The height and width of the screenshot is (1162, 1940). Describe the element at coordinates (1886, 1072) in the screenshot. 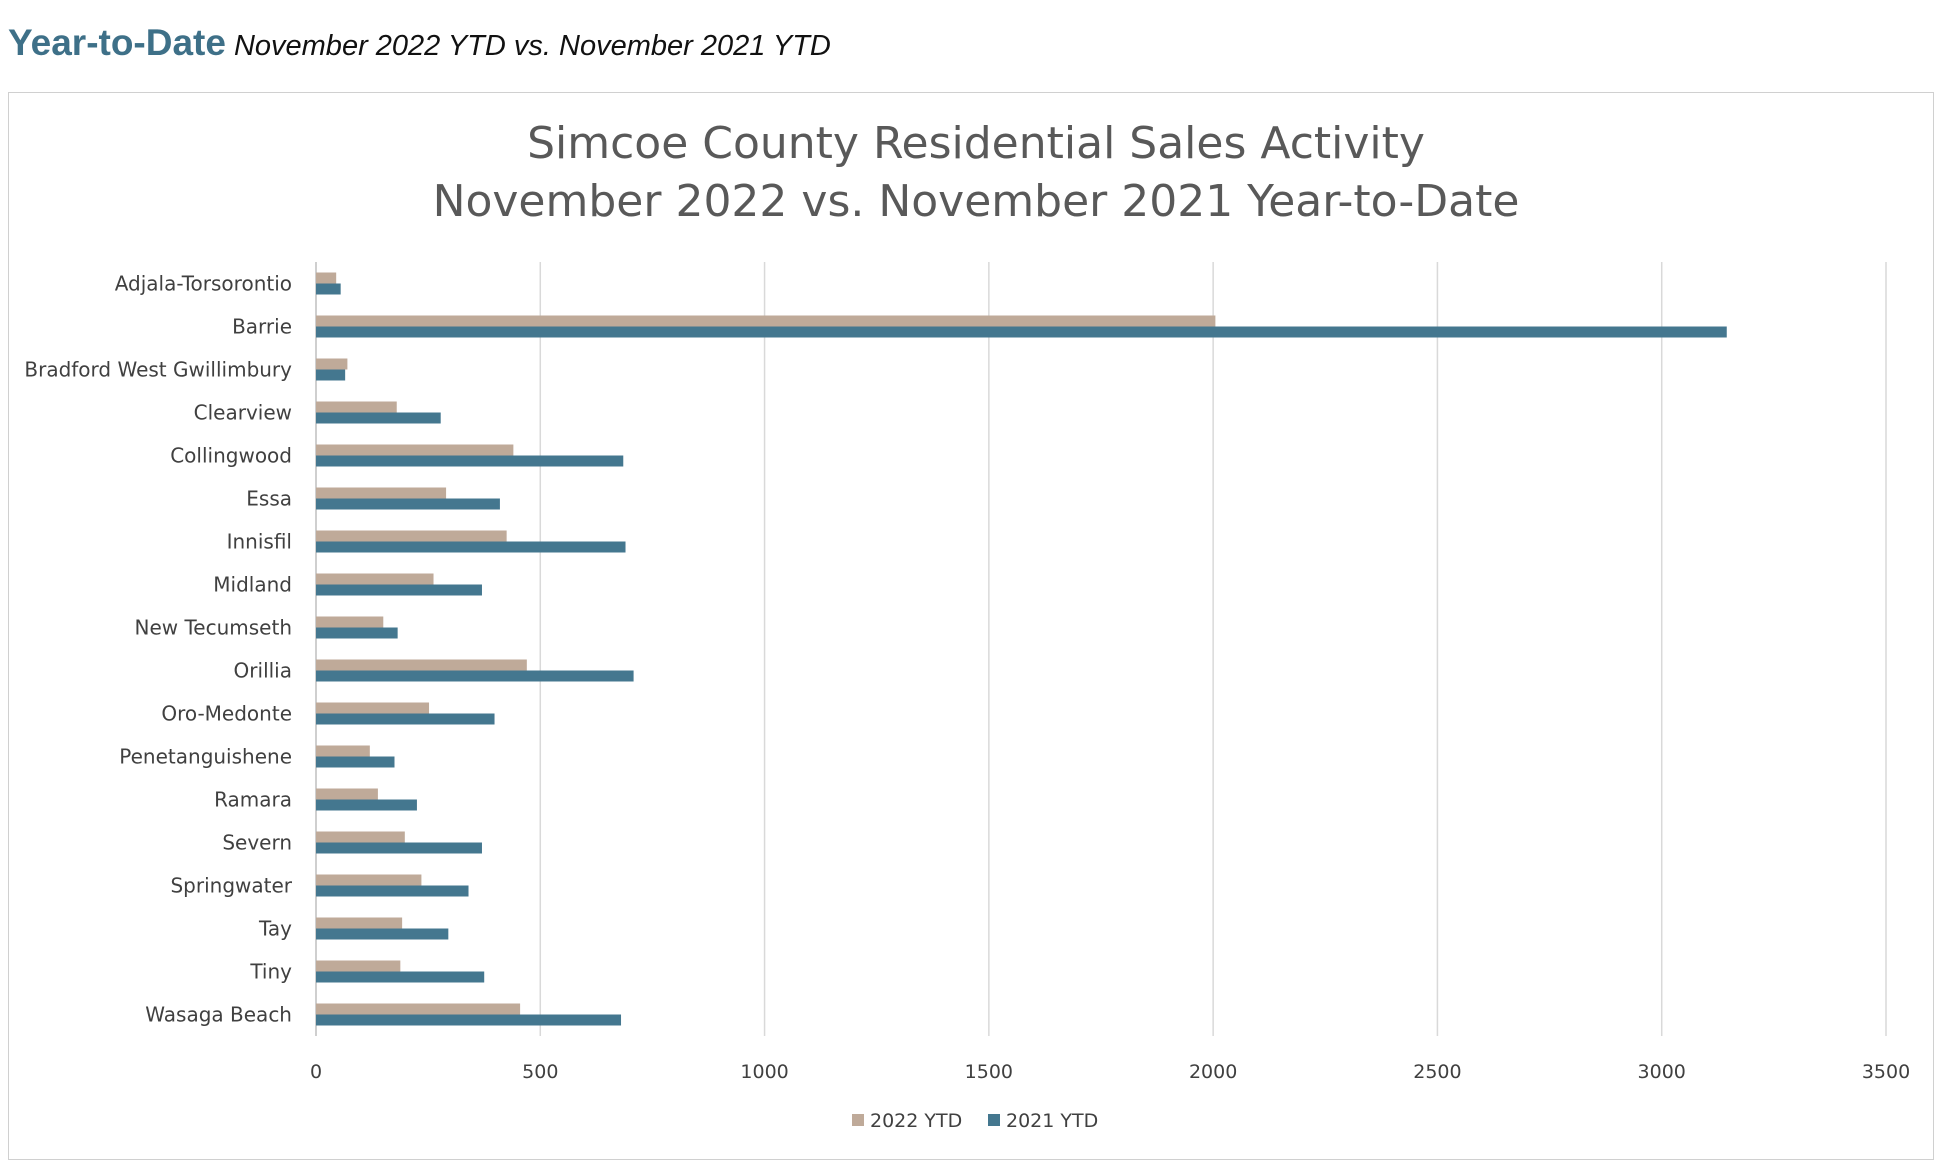

I see `x-tick-label: 3500` at that location.